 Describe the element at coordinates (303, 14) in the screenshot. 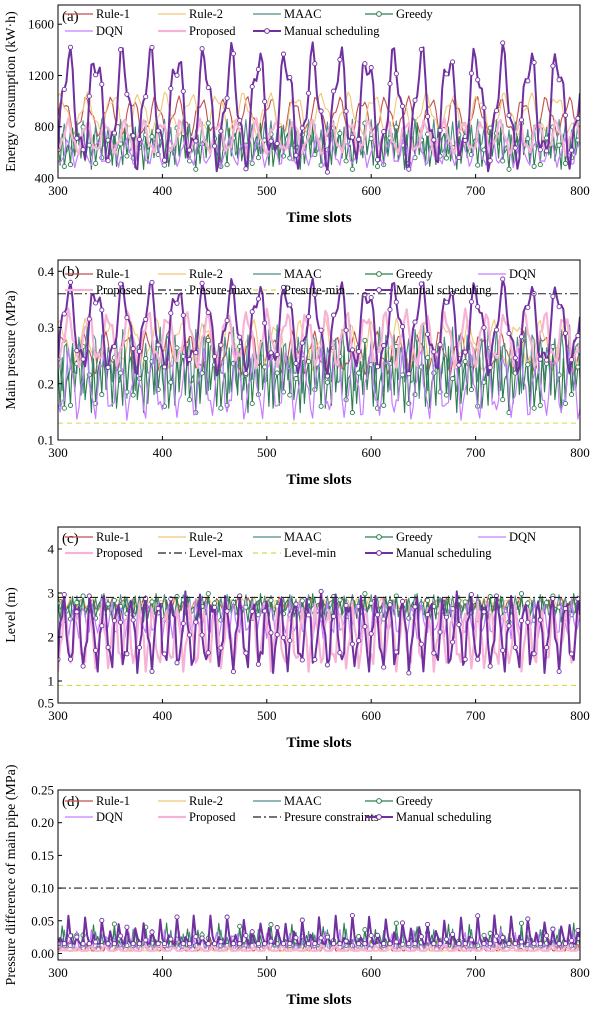

I see `legend-label: MAAC` at that location.